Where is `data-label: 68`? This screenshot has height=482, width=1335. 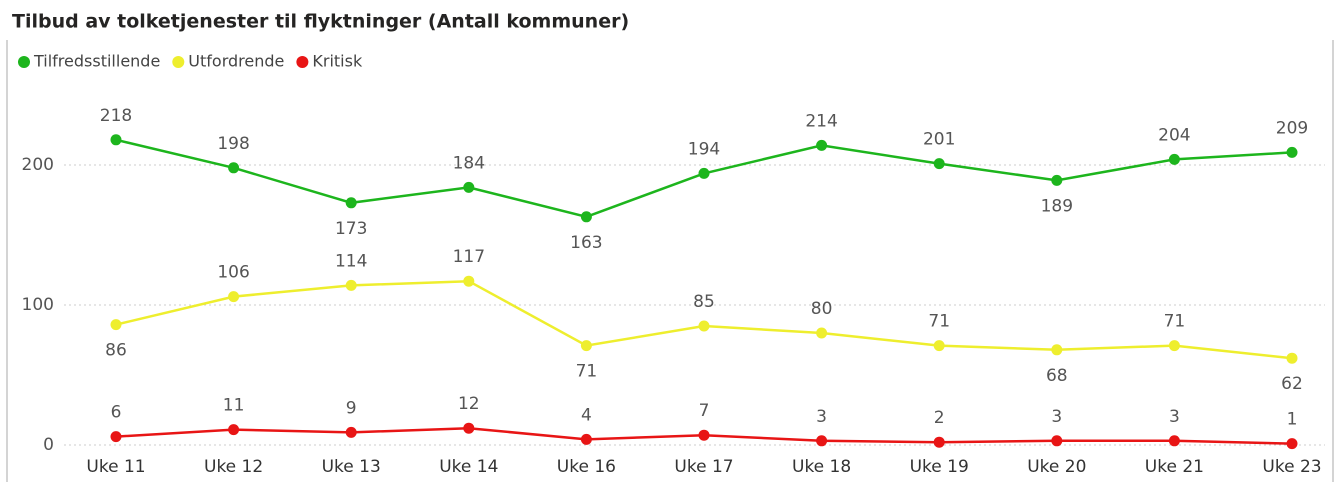 data-label: 68 is located at coordinates (1057, 376).